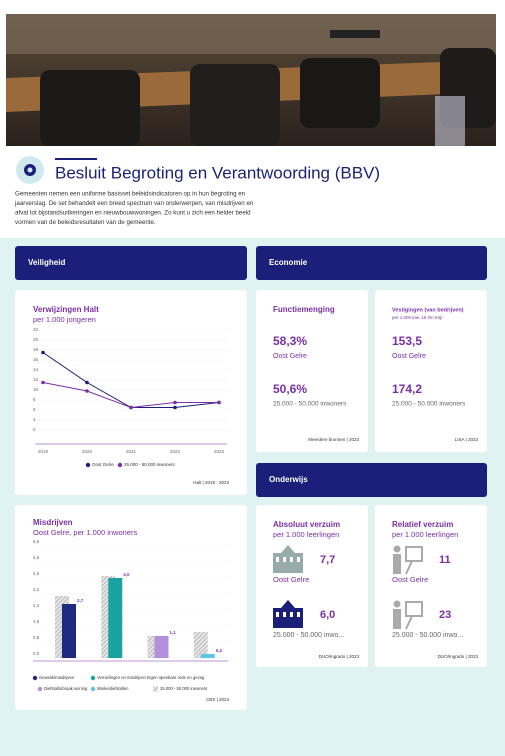  I want to click on source: CBS | 2024, so click(217, 699).